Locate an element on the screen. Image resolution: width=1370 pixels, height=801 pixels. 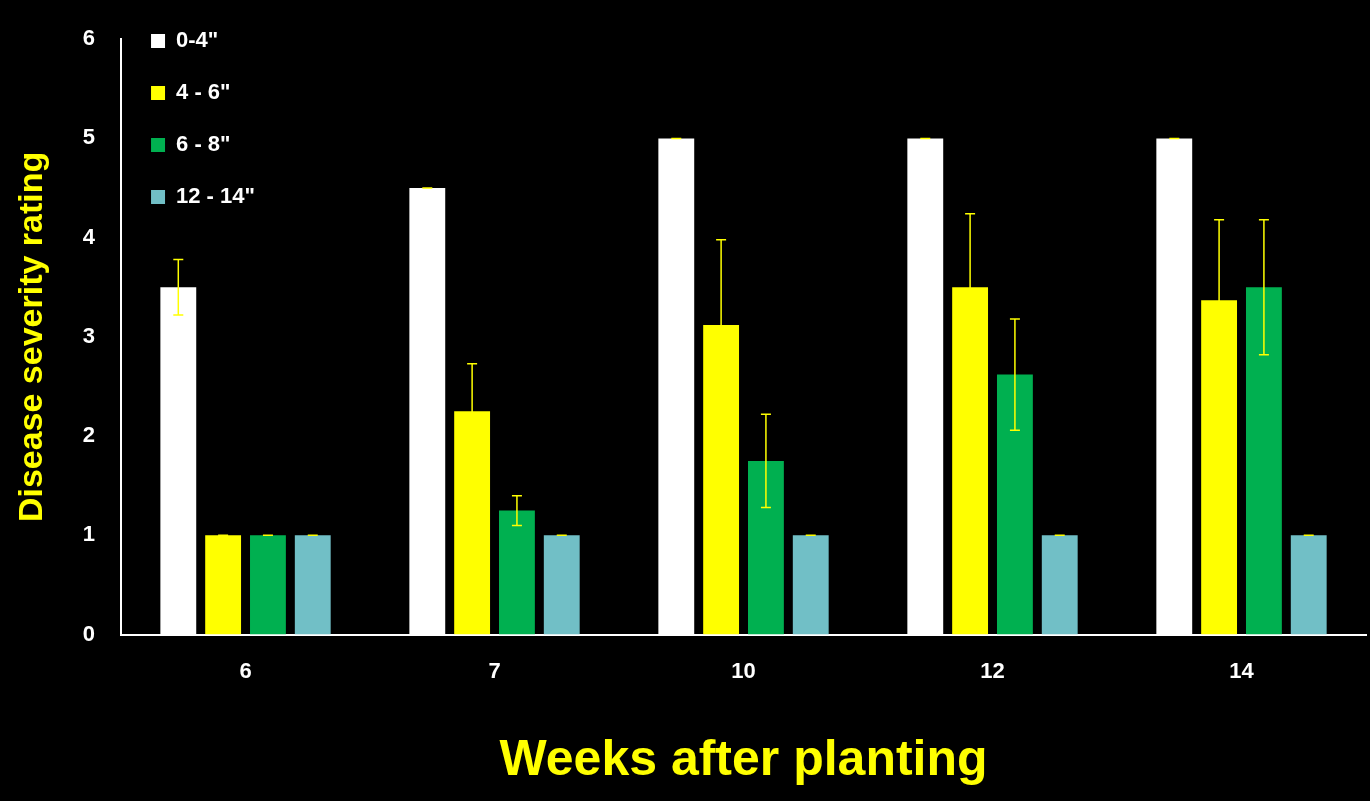
x-tick-label: 14 is located at coordinates (1242, 670).